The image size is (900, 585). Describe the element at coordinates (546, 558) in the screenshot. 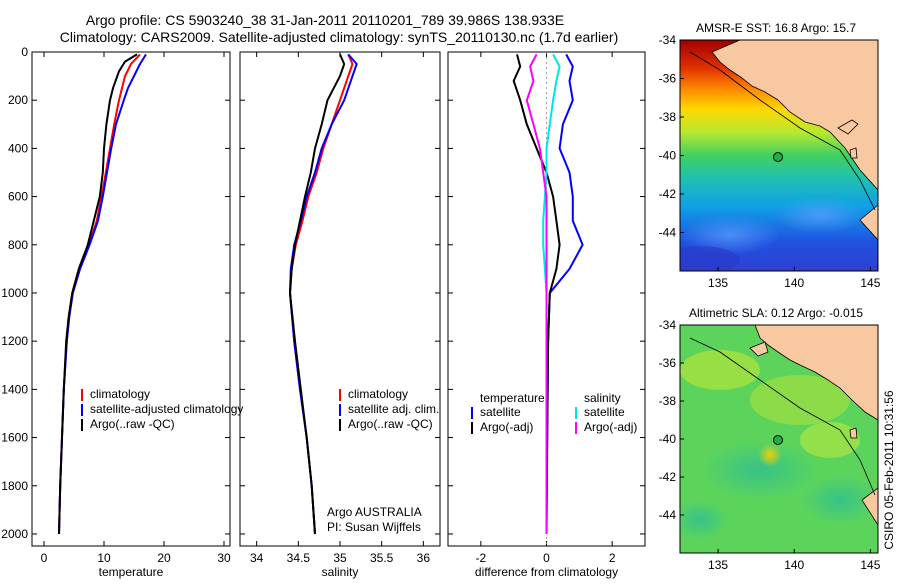

I see `difference-xtick-label: 0` at that location.